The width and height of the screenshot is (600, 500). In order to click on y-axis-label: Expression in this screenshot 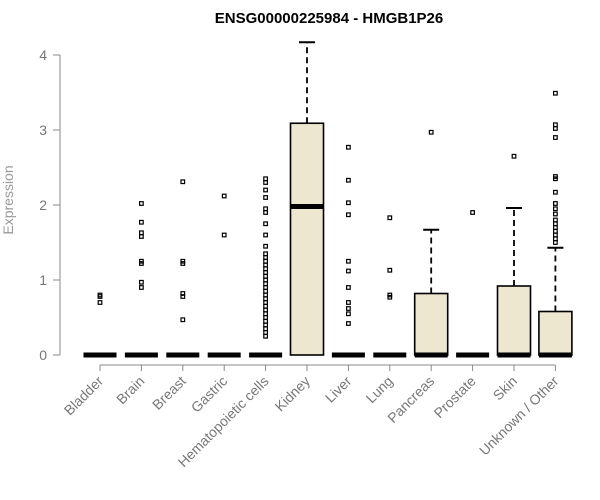, I will do `click(8, 199)`.